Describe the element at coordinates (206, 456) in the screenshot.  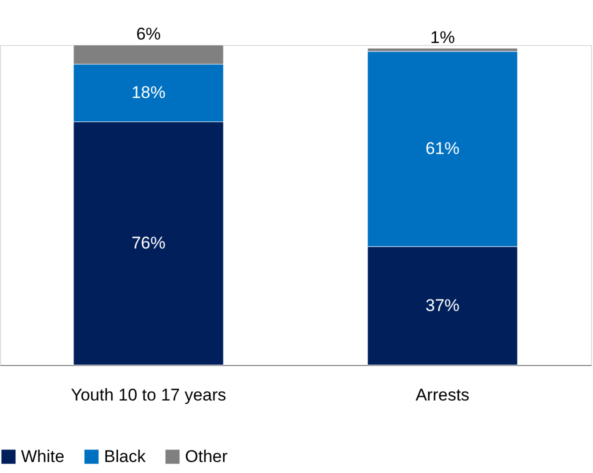
I see `legend-label: Other` at that location.